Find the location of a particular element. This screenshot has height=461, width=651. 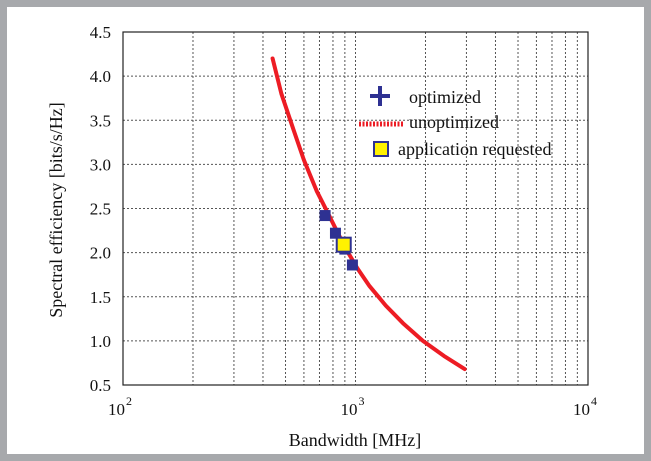

y-tick-label: 2.0 is located at coordinates (100, 253).